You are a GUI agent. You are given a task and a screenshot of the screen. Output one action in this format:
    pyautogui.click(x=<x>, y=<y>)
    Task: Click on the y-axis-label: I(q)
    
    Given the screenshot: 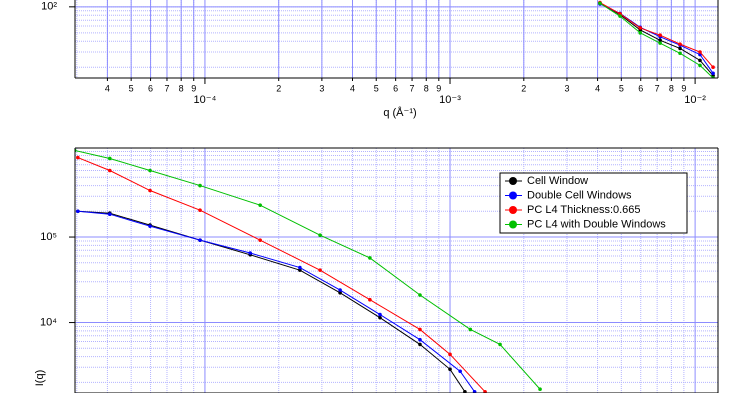 What is the action you would take?
    pyautogui.click(x=40, y=378)
    